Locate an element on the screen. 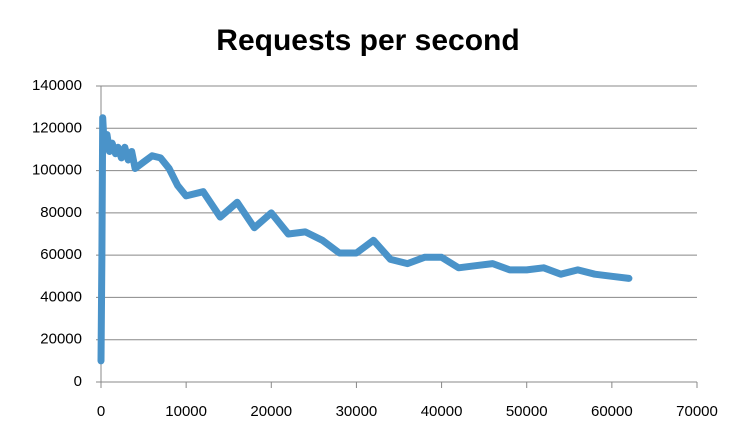  y-tick-label: 40000 is located at coordinates (61, 296).